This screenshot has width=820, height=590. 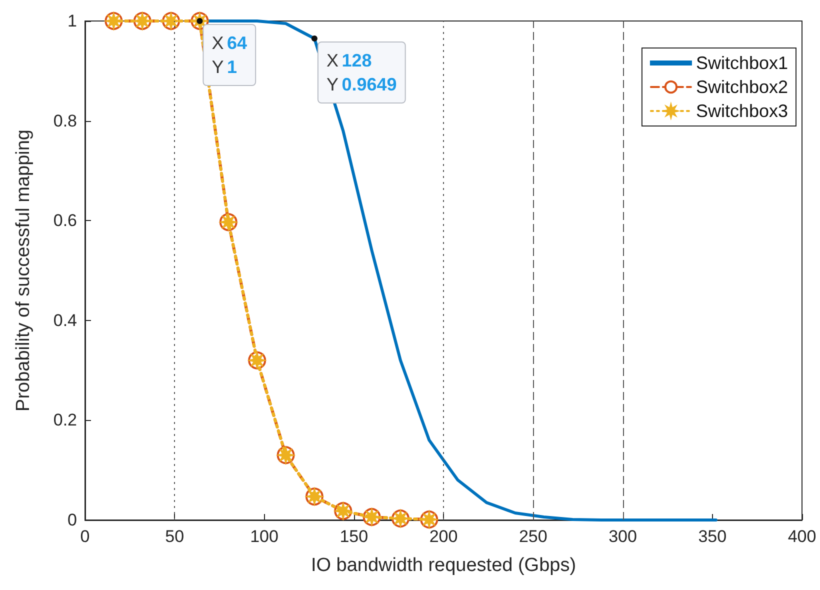 I want to click on x-tick-label: 400, so click(x=802, y=536).